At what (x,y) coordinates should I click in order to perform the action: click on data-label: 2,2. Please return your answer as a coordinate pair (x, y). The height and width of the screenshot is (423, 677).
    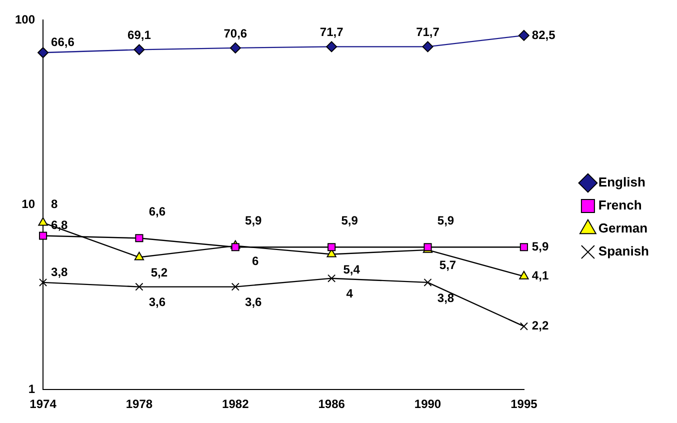
    Looking at the image, I should click on (540, 325).